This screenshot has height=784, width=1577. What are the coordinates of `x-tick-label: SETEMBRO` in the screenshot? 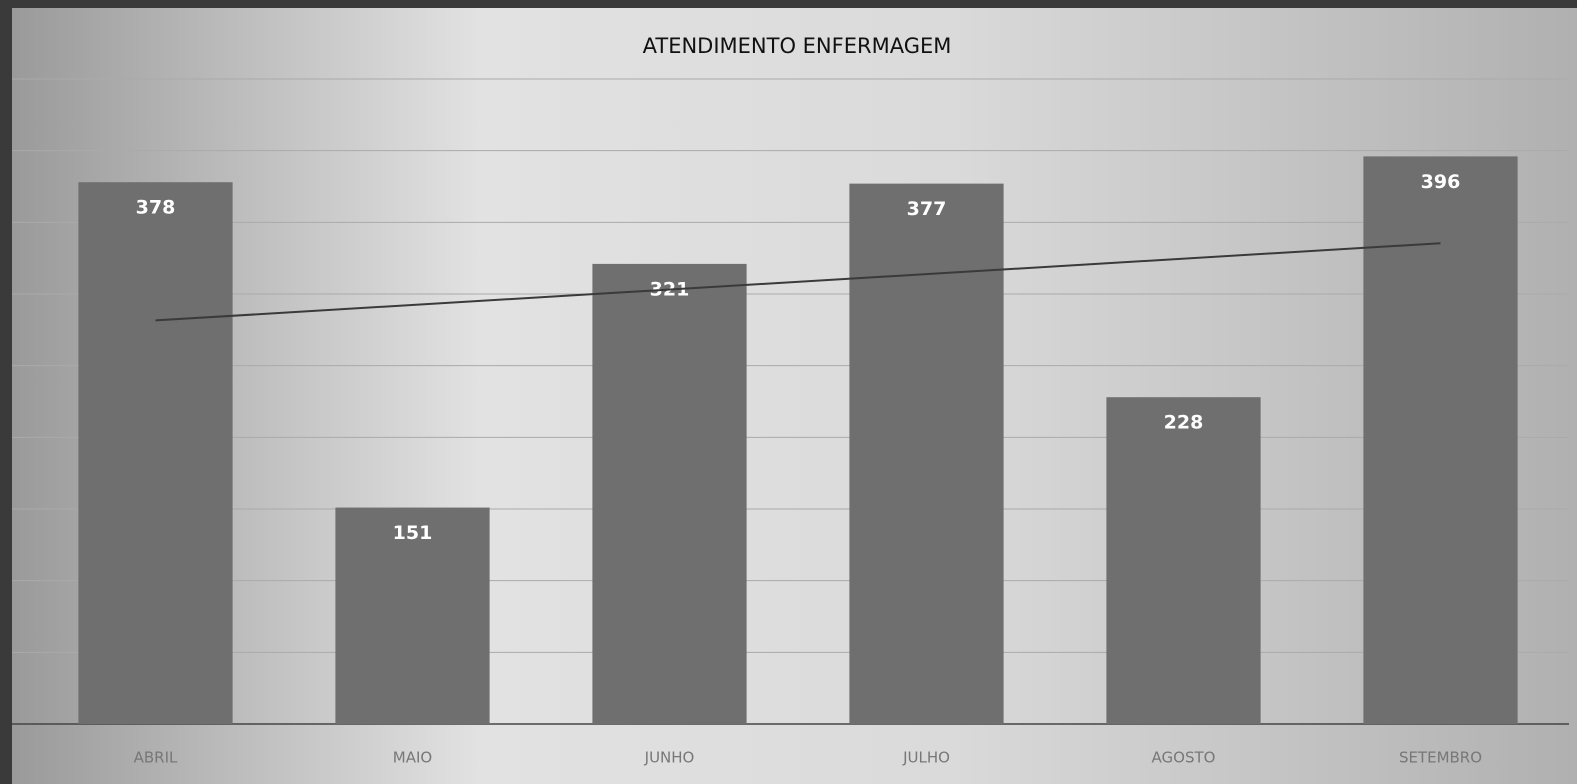 It's located at (1440, 758).